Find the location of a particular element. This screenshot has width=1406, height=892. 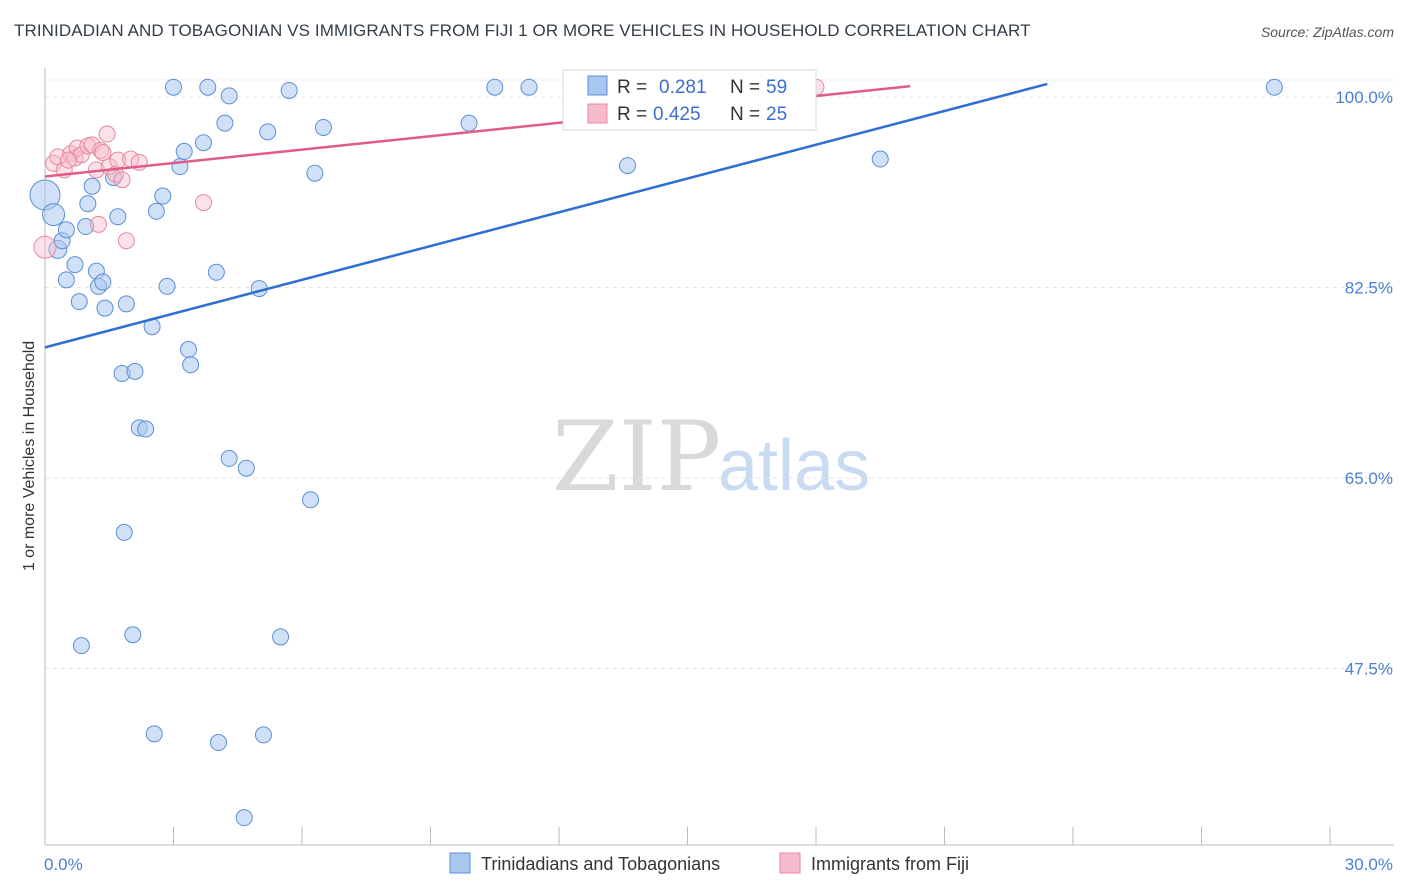

legend-r-value-2: 0.425 is located at coordinates (677, 114).